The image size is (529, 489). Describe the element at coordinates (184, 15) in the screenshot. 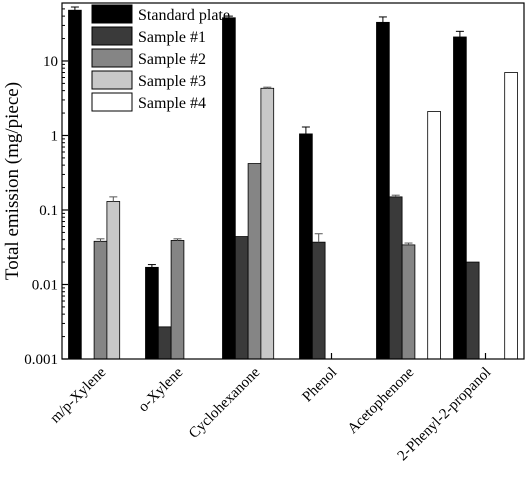

I see `legend-label: Standard plate` at that location.